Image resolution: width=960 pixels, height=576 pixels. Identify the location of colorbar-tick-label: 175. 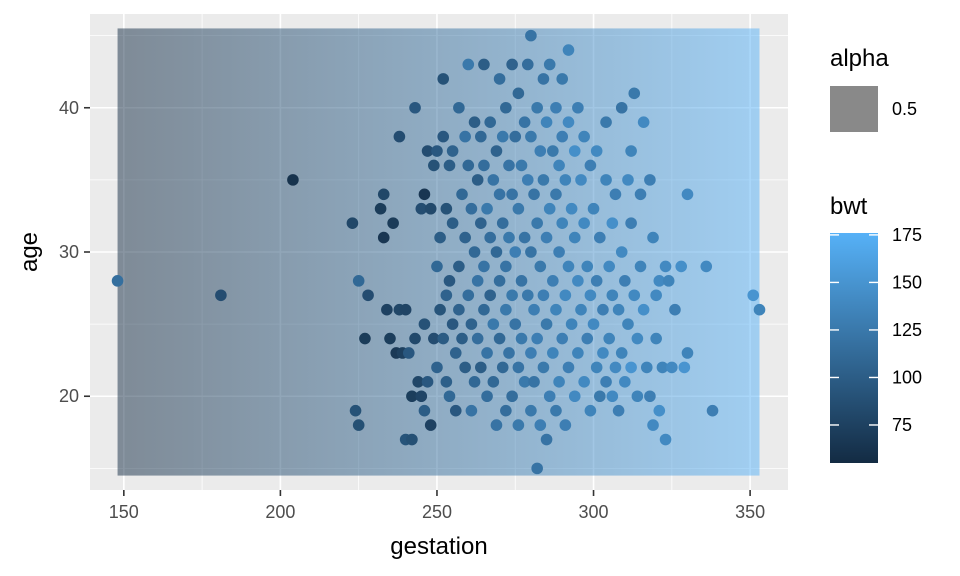
(907, 235).